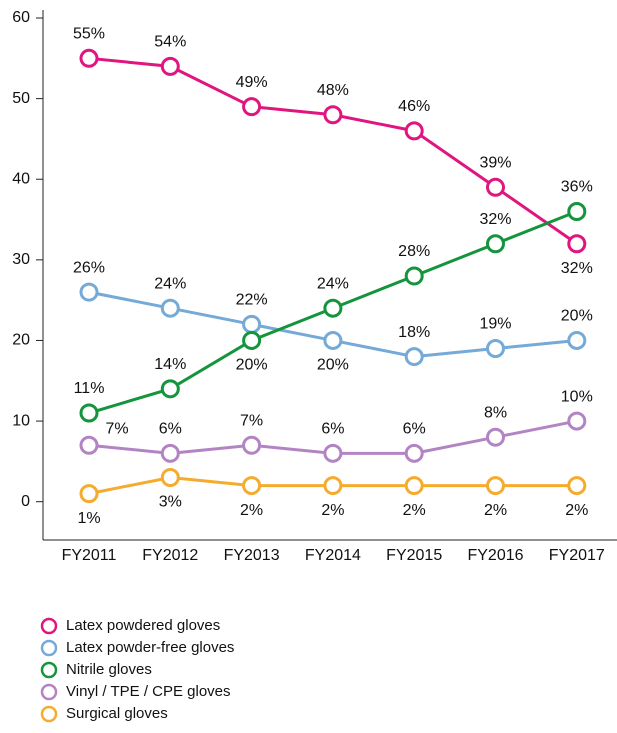  I want to click on data-label: 28%, so click(414, 251).